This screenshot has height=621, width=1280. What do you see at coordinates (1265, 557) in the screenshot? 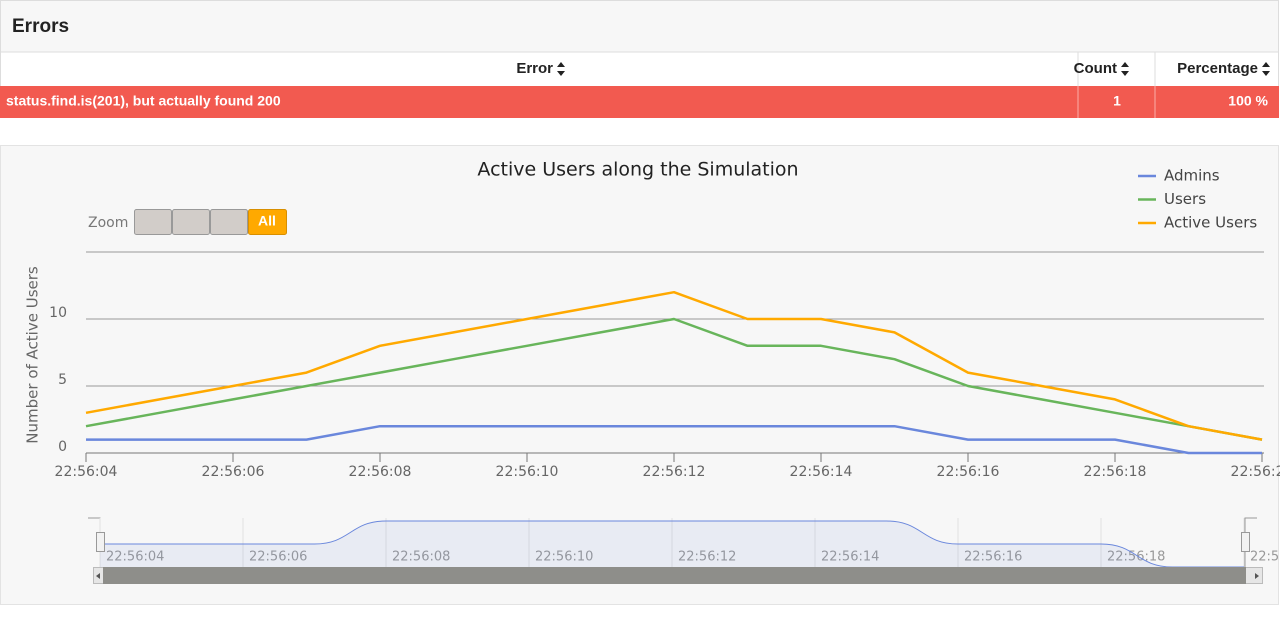
I see `navigator-label: 22:56:20` at bounding box center [1265, 557].